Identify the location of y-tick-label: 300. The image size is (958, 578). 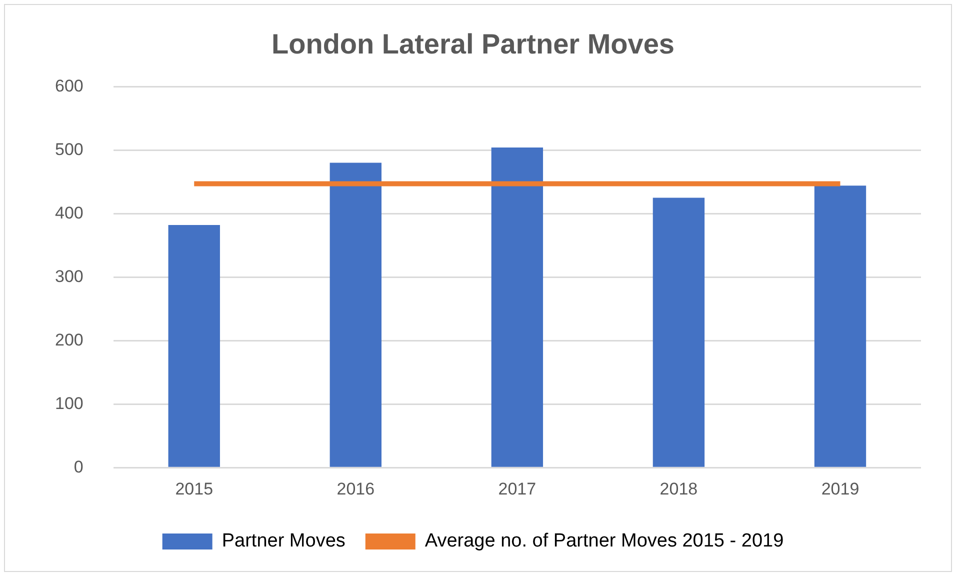
(69, 276).